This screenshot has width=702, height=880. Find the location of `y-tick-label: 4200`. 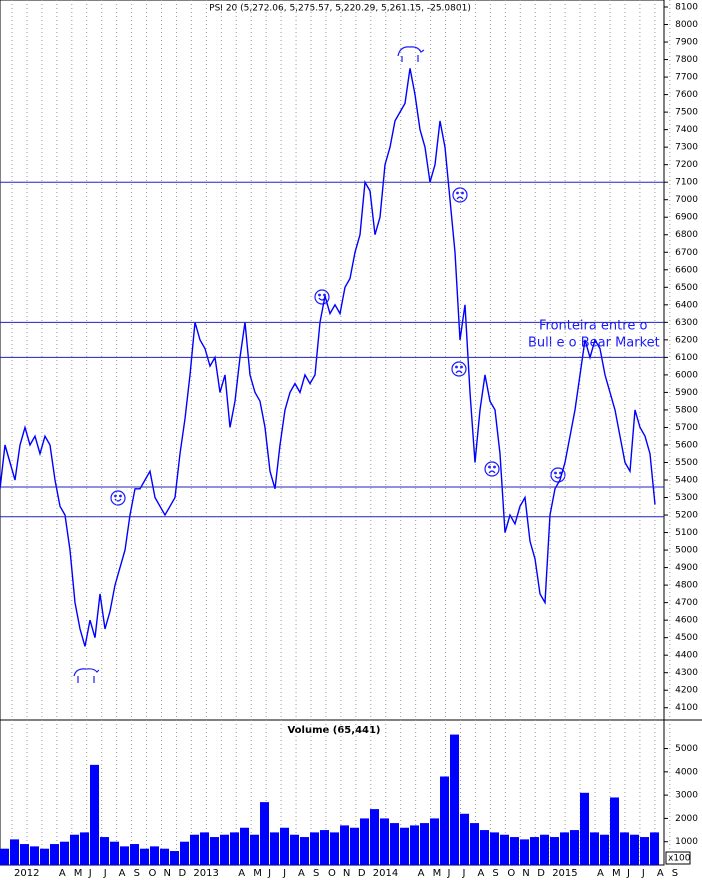

y-tick-label: 4200 is located at coordinates (686, 691).